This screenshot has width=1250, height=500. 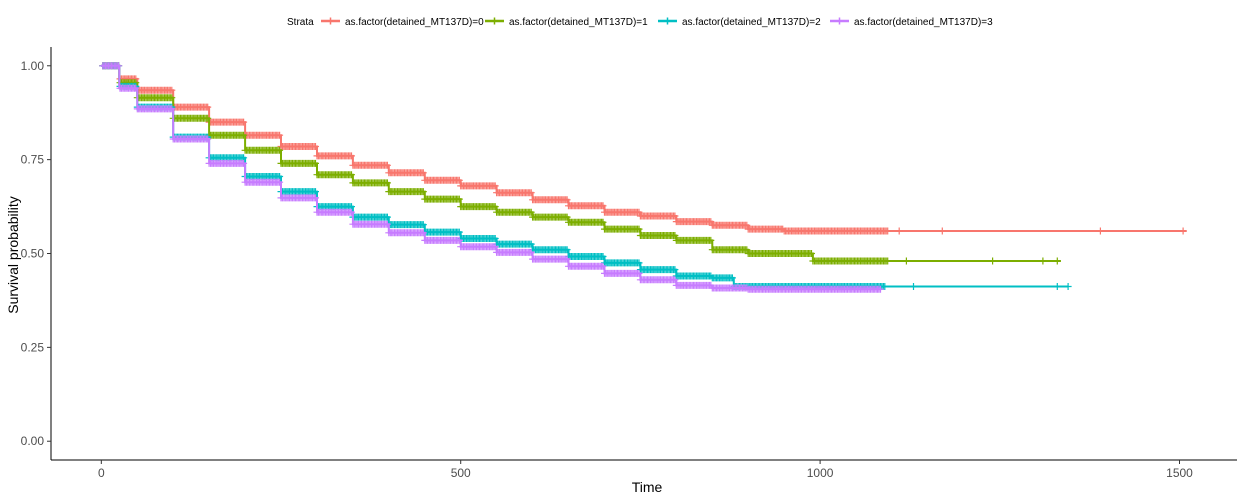 What do you see at coordinates (33, 441) in the screenshot?
I see `y-tick-label: 0.00` at bounding box center [33, 441].